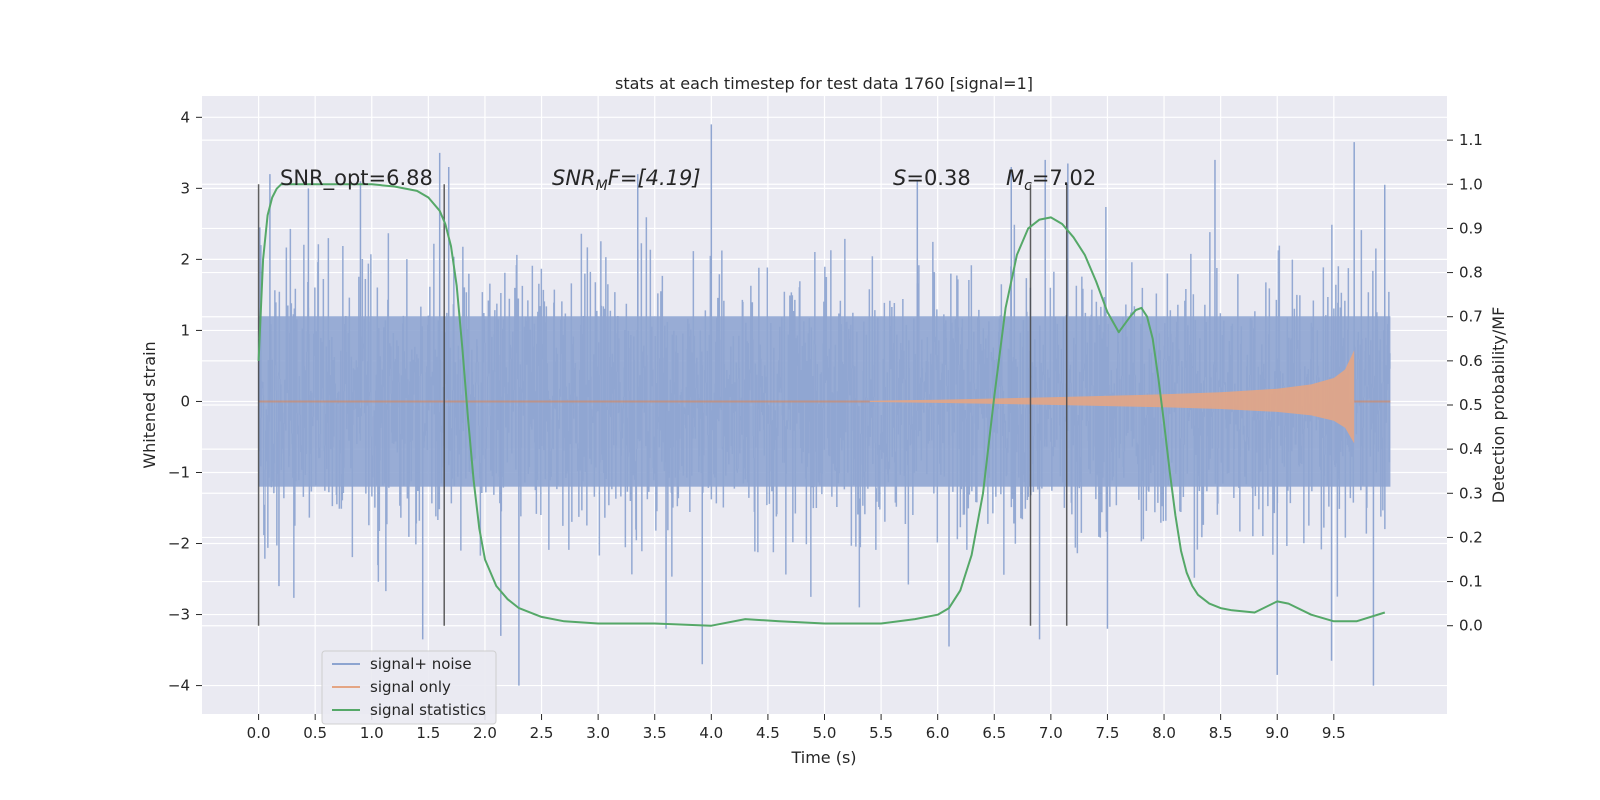  I want to click on annotation-mc: Mc=7.02, so click(1051, 180).